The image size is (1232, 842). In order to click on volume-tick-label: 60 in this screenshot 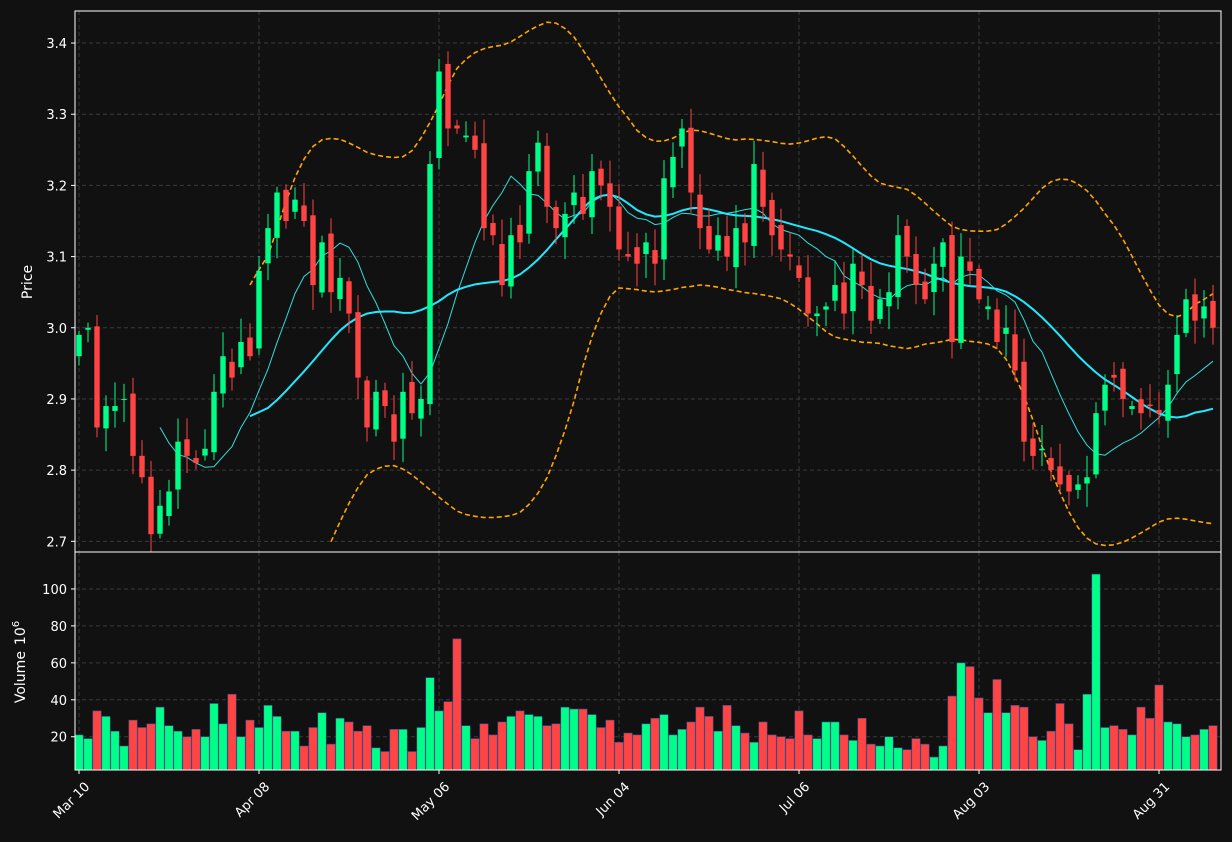, I will do `click(58, 664)`.